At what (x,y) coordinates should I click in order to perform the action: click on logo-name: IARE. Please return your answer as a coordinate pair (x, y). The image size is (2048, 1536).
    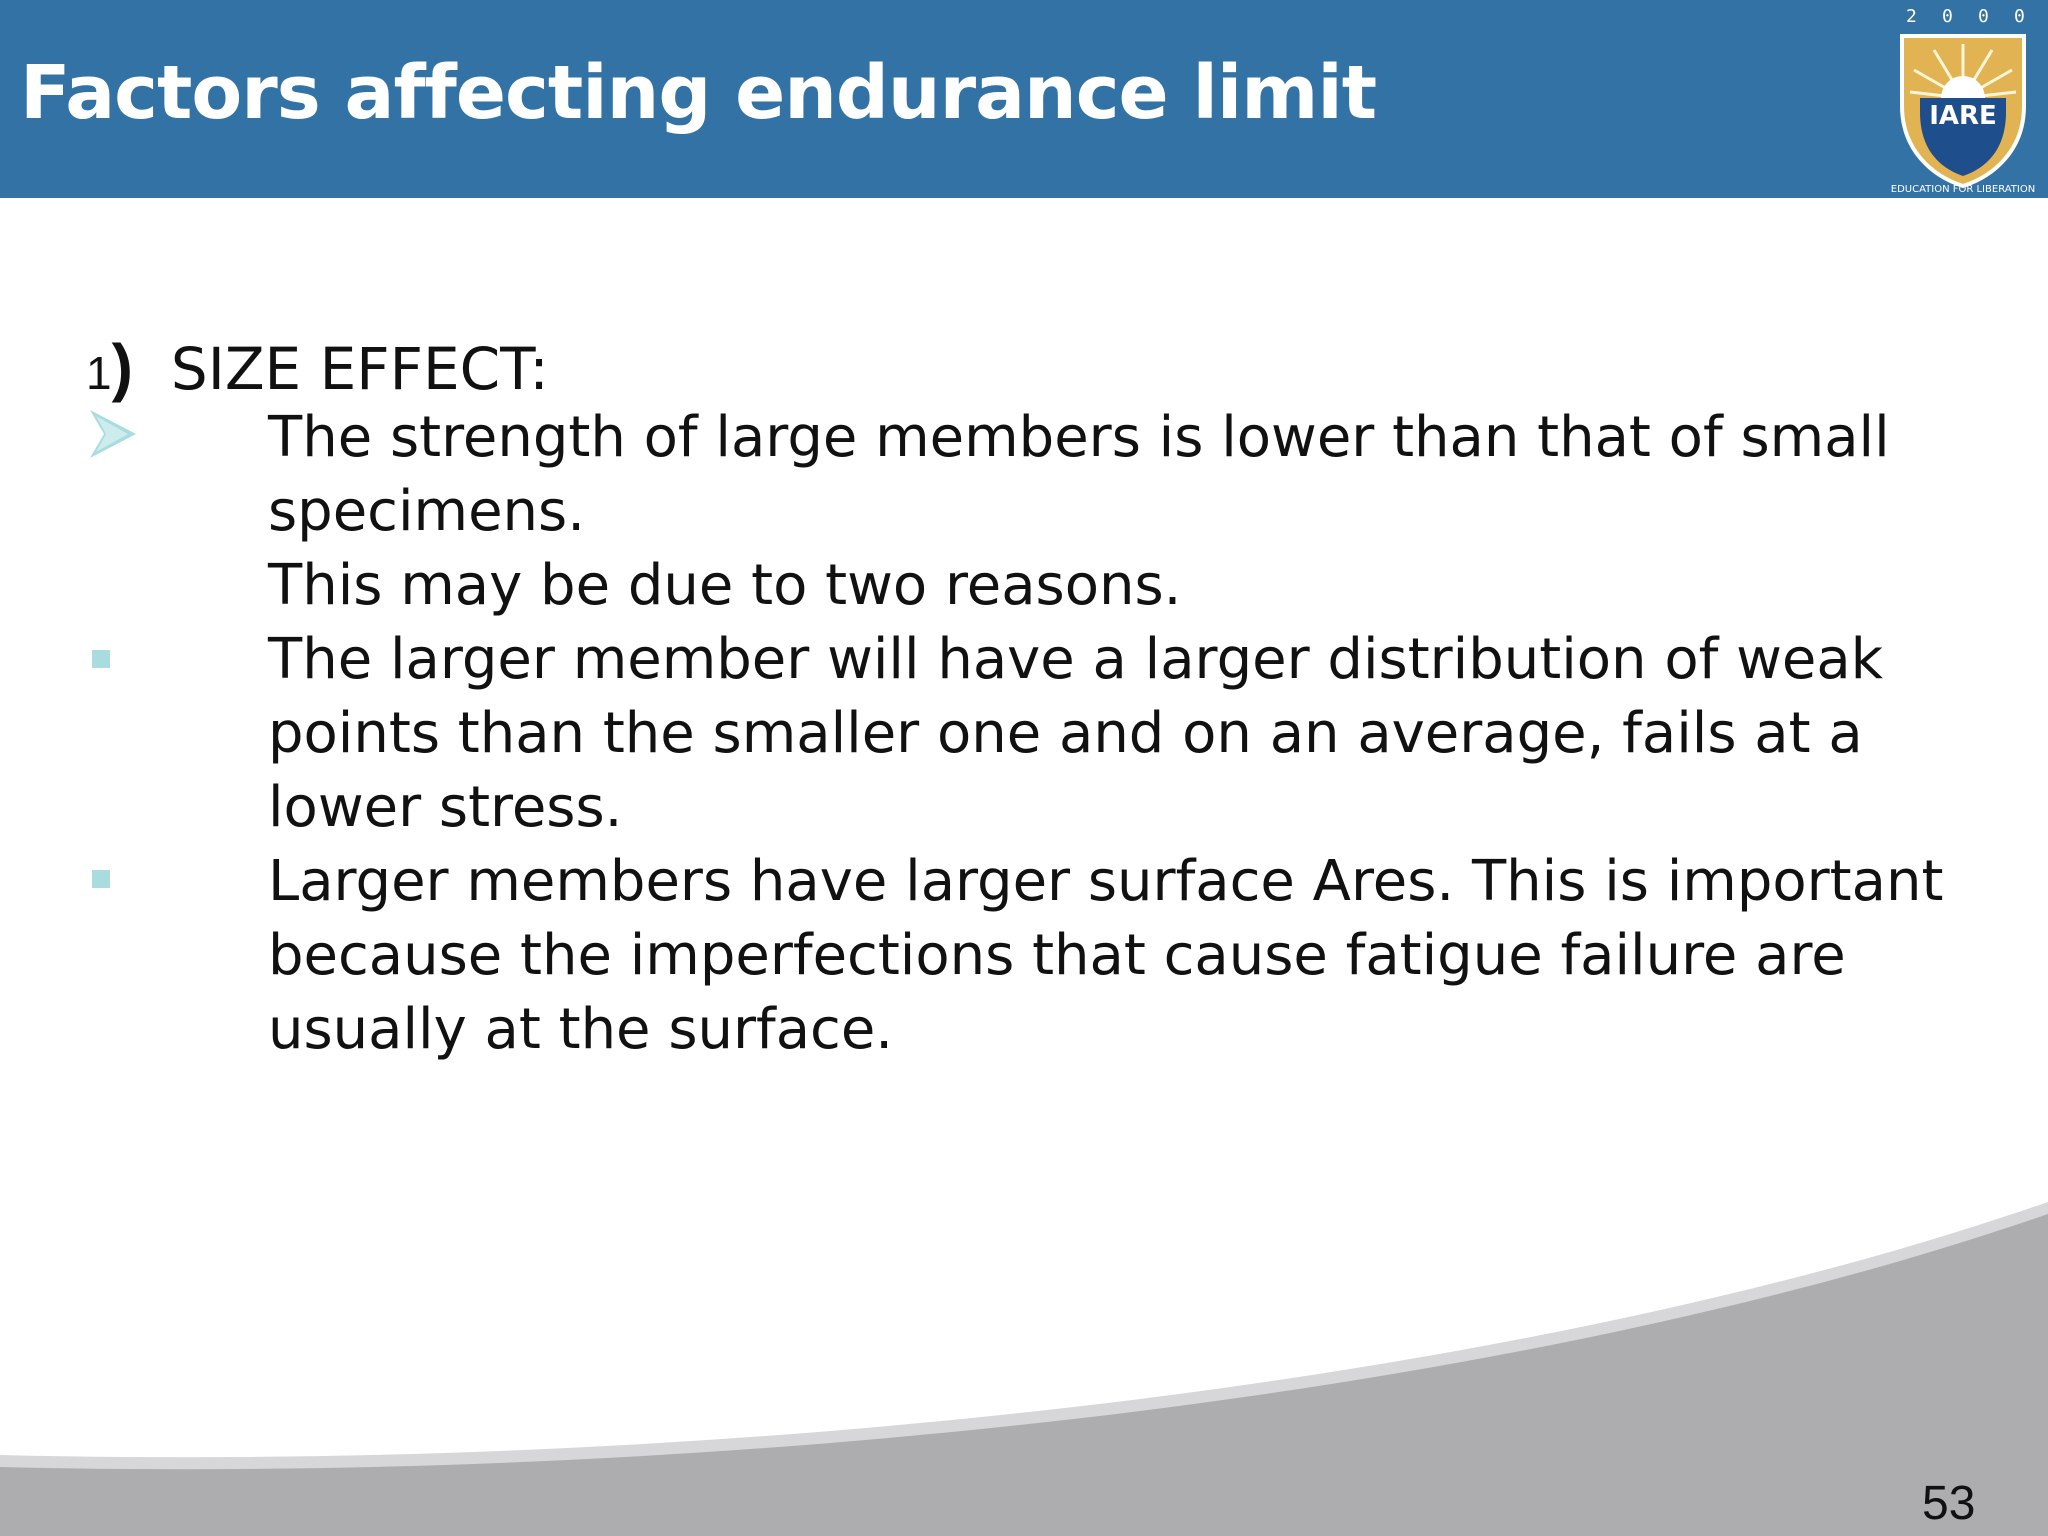
    Looking at the image, I should click on (1963, 116).